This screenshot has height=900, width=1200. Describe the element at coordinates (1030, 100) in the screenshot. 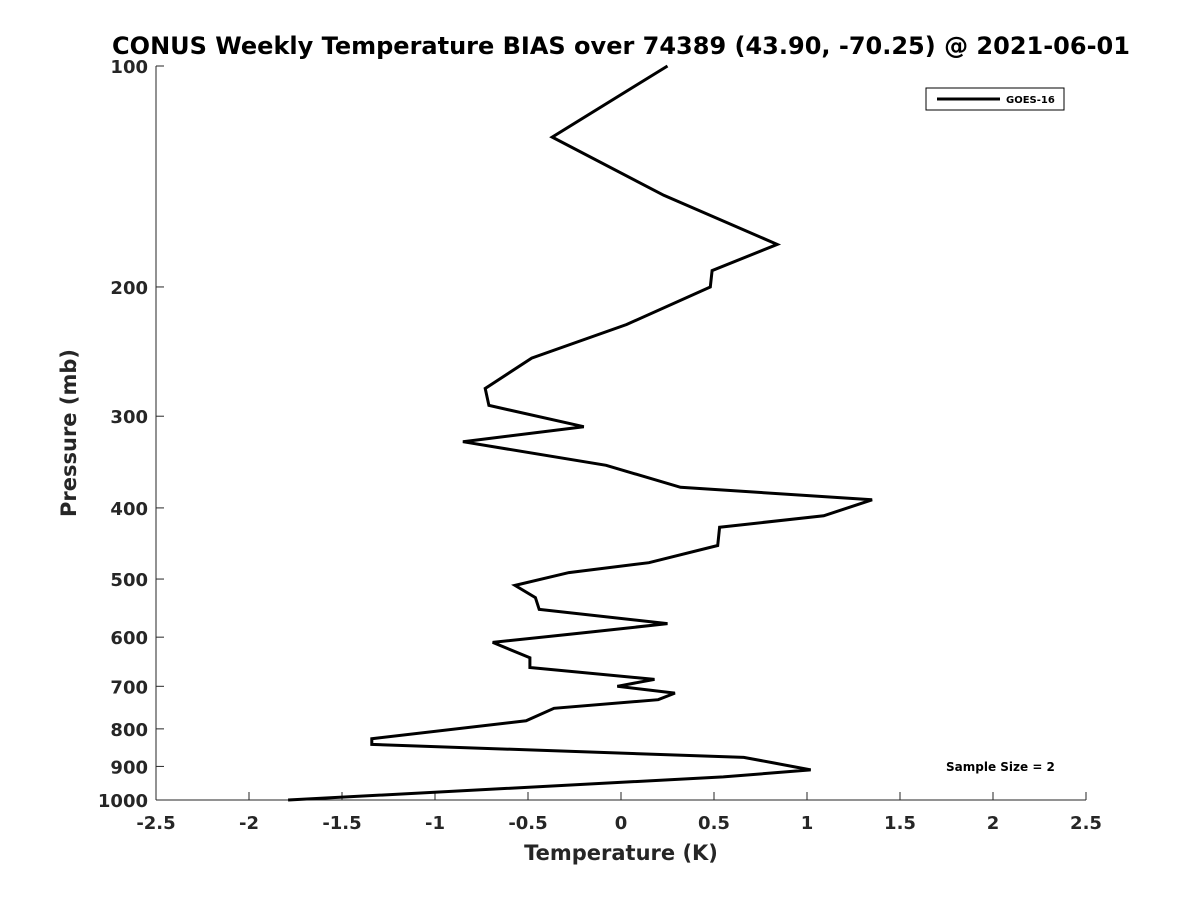

I see `legend-entry-goes-16: GOES-16` at that location.